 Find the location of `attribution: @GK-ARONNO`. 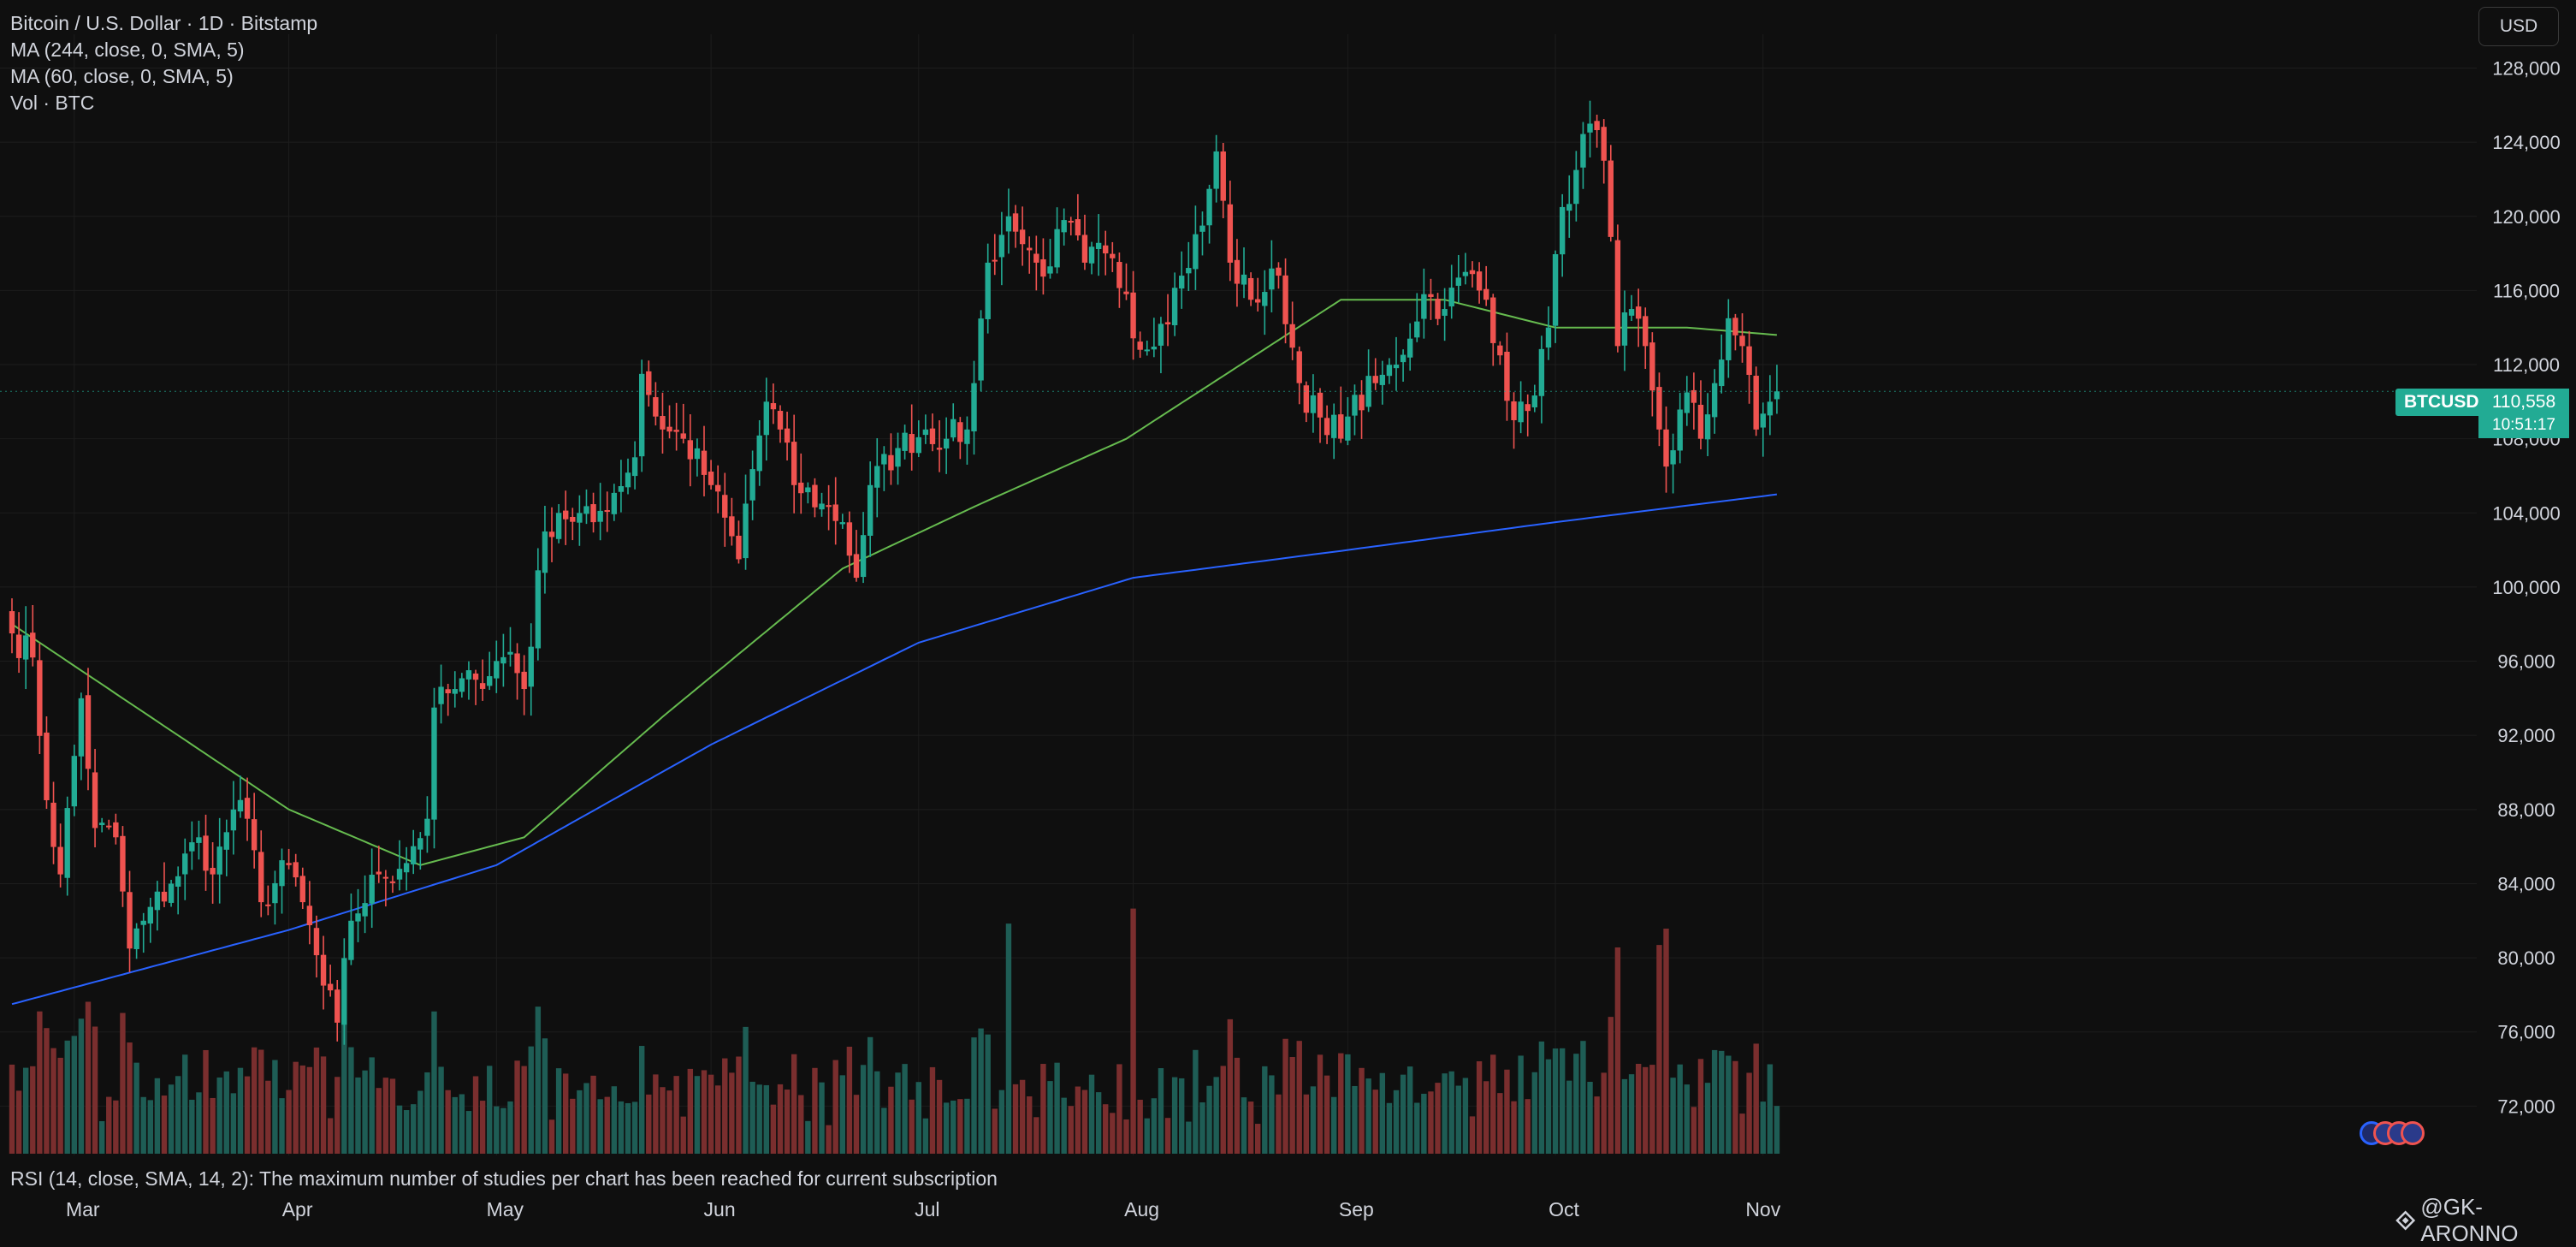

attribution: @GK-ARONNO is located at coordinates (2485, 1220).